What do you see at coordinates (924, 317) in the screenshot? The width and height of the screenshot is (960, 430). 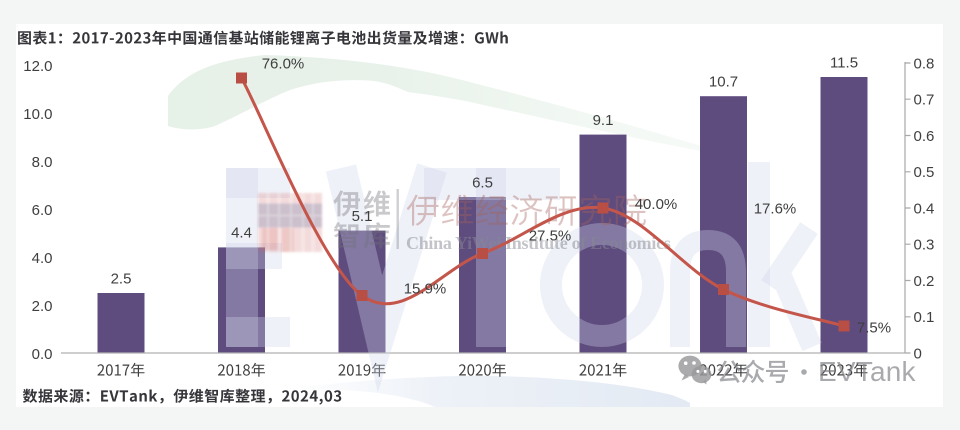 I see `svg-text: 0.1` at bounding box center [924, 317].